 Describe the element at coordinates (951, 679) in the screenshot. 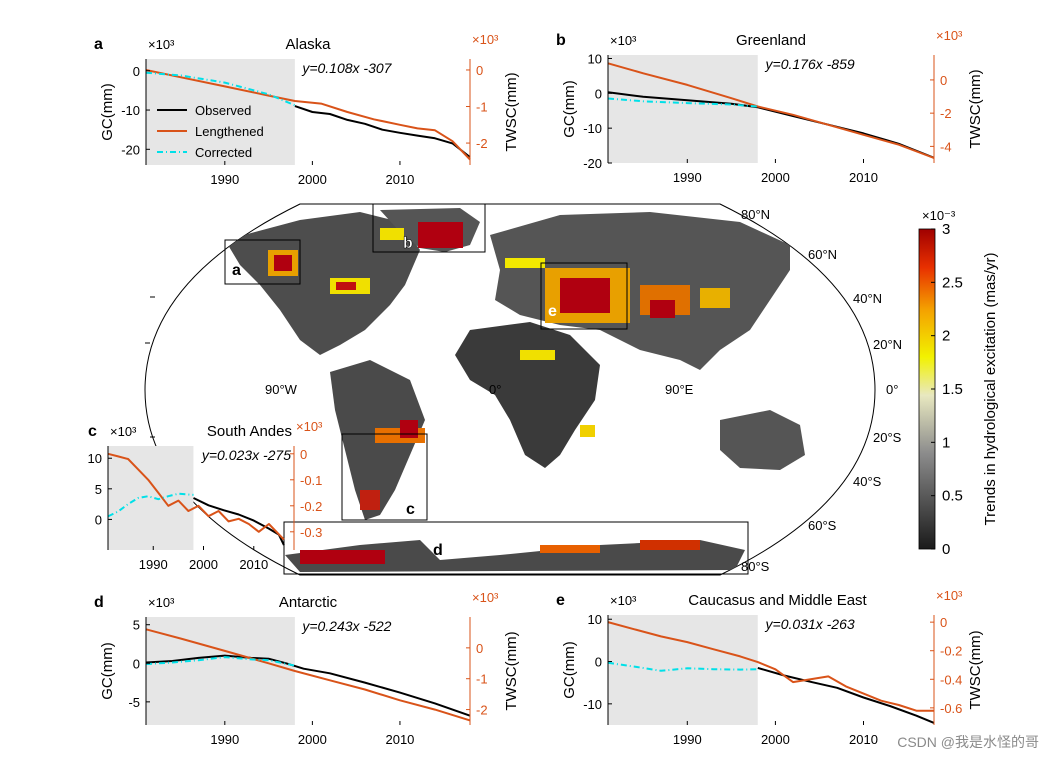

I see `y-right-tick-label: -0.4` at that location.